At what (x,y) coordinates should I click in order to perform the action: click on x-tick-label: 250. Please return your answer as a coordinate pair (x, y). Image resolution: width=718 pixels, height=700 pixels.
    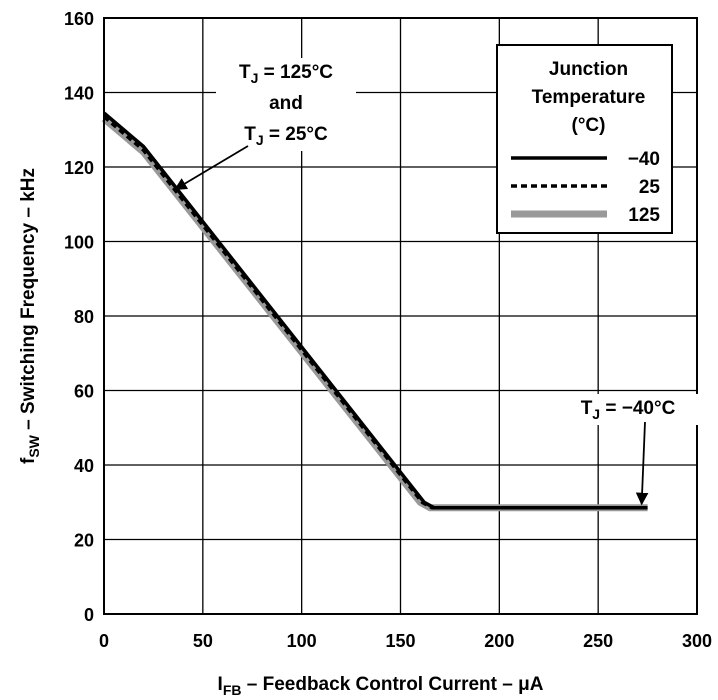
    Looking at the image, I should click on (598, 641).